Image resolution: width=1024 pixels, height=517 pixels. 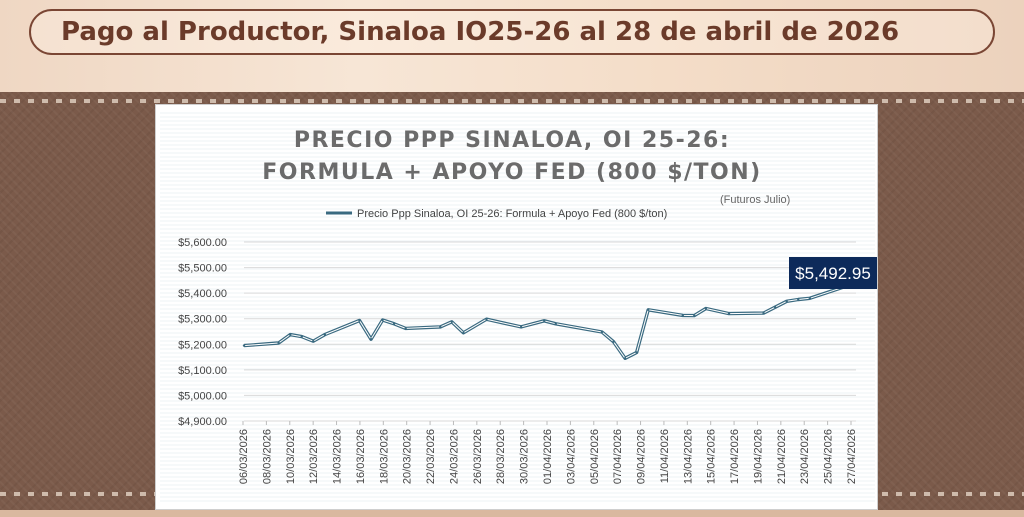 What do you see at coordinates (665, 456) in the screenshot?
I see `x-tick-label: 11/04/2026` at bounding box center [665, 456].